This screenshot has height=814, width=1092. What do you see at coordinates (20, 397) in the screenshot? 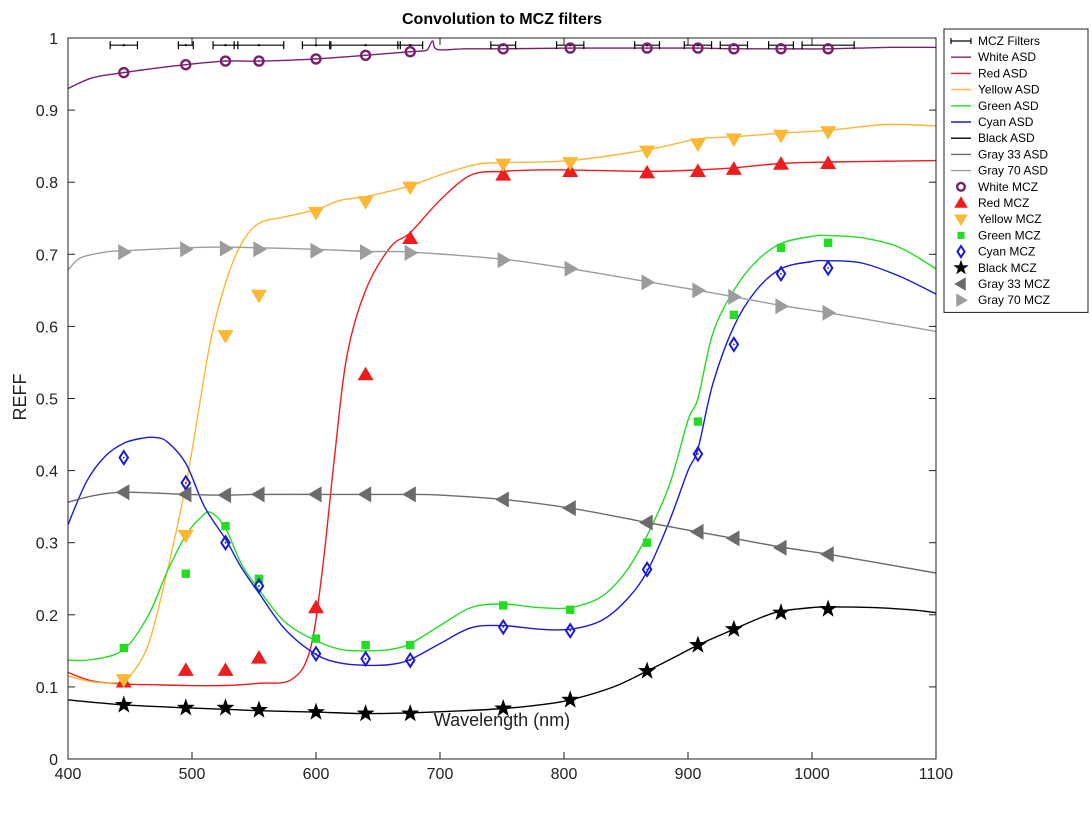
I see `y-axis-label: REFF` at bounding box center [20, 397].